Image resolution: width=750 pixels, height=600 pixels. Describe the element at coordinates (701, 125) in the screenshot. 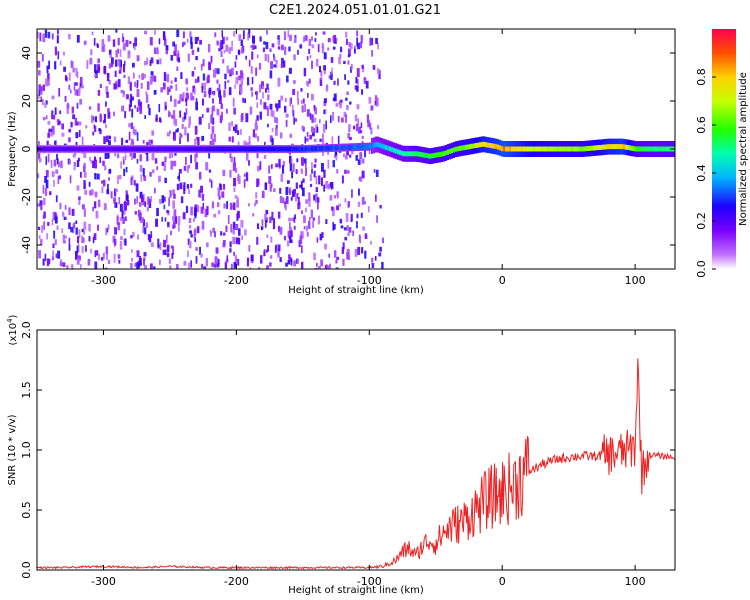

I see `colorbar-tick-label: 0.6` at that location.